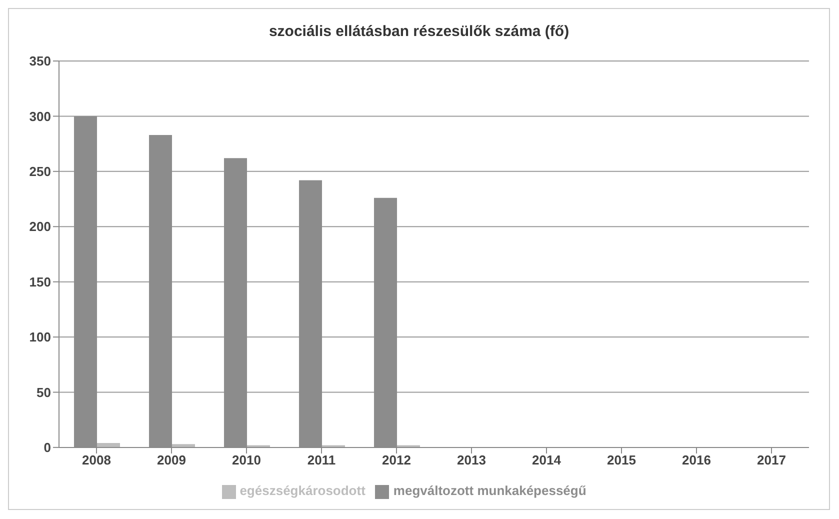  What do you see at coordinates (171, 460) in the screenshot?
I see `x-tick-label: 2009` at bounding box center [171, 460].